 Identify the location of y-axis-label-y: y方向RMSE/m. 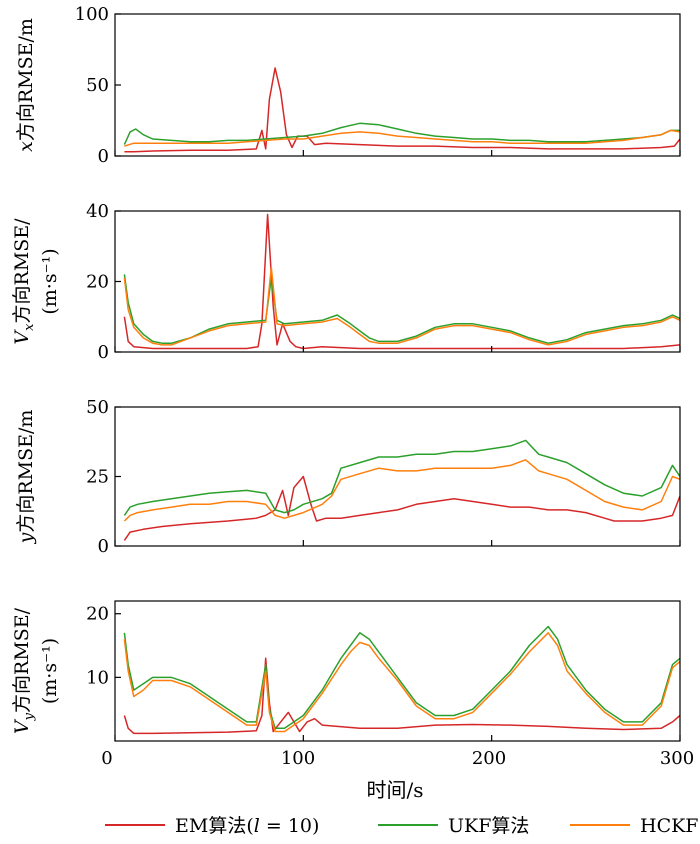
(26, 477).